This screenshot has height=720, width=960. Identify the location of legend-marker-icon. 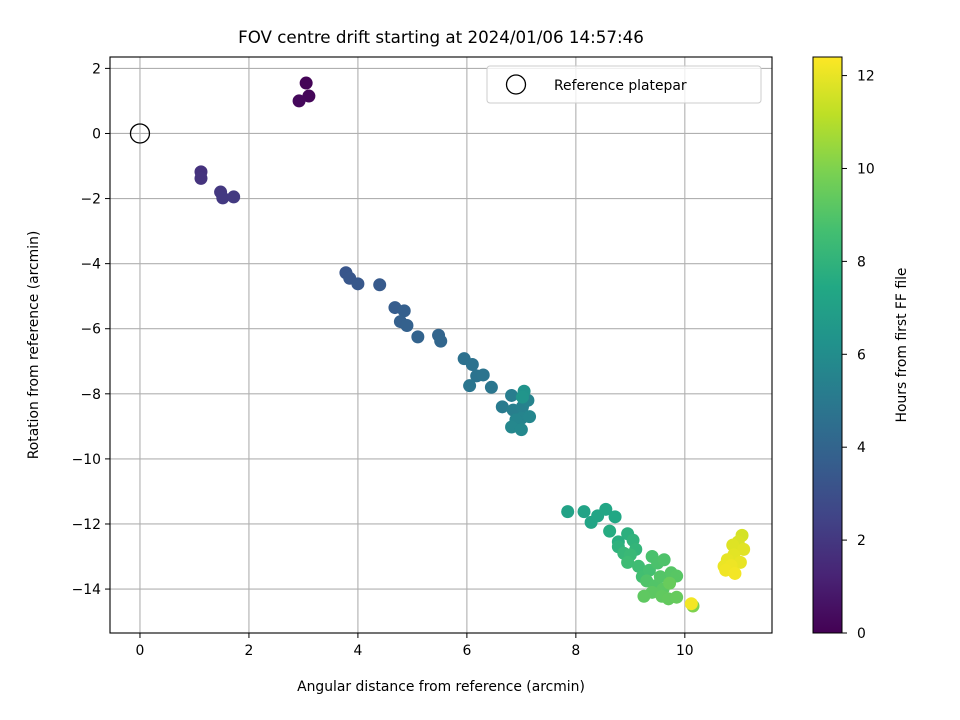
(516, 84).